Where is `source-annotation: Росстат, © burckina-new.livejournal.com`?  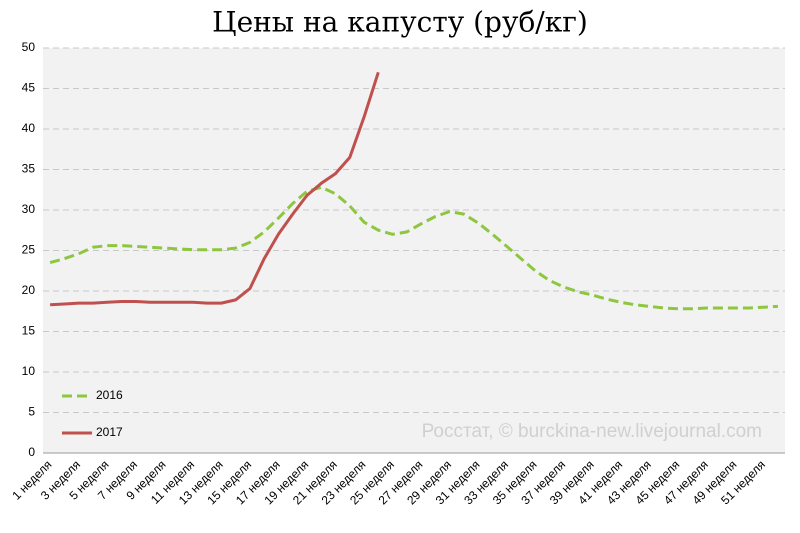
source-annotation: Росстат, © burckina-new.livejournal.com is located at coordinates (592, 431).